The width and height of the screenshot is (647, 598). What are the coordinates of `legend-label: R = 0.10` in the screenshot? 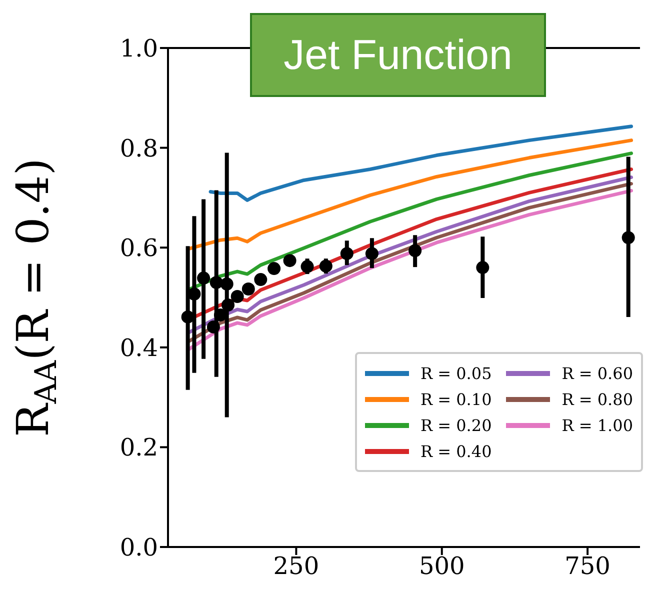 It's located at (456, 399).